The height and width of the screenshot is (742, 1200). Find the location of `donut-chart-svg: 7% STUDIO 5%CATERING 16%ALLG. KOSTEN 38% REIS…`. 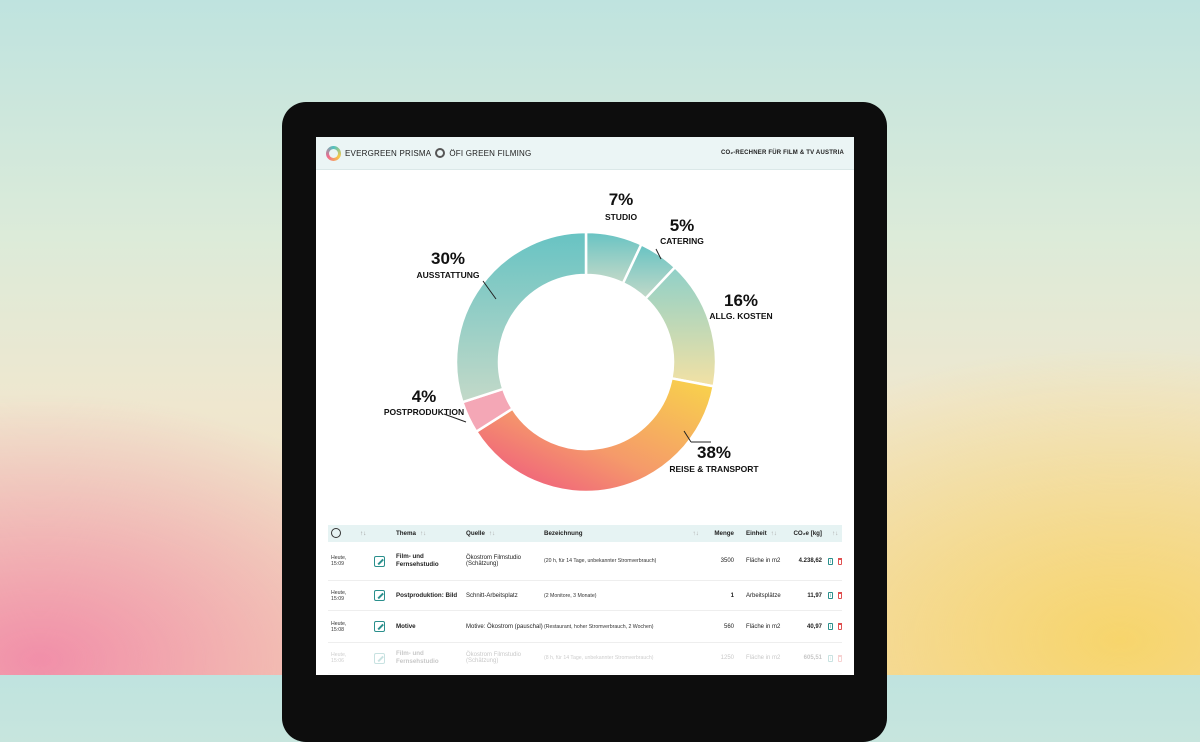

donut-chart-svg: 7% STUDIO 5%CATERING 16%ALLG. KOSTEN 38% REIS… is located at coordinates (578, 342).